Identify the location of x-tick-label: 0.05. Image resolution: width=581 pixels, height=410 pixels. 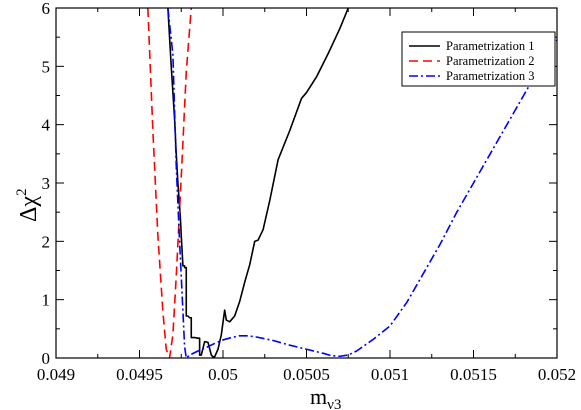
(223, 374).